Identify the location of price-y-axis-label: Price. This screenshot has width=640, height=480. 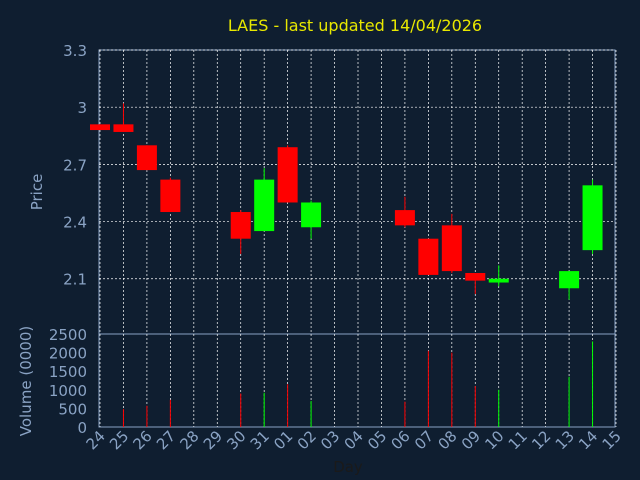
(37, 192).